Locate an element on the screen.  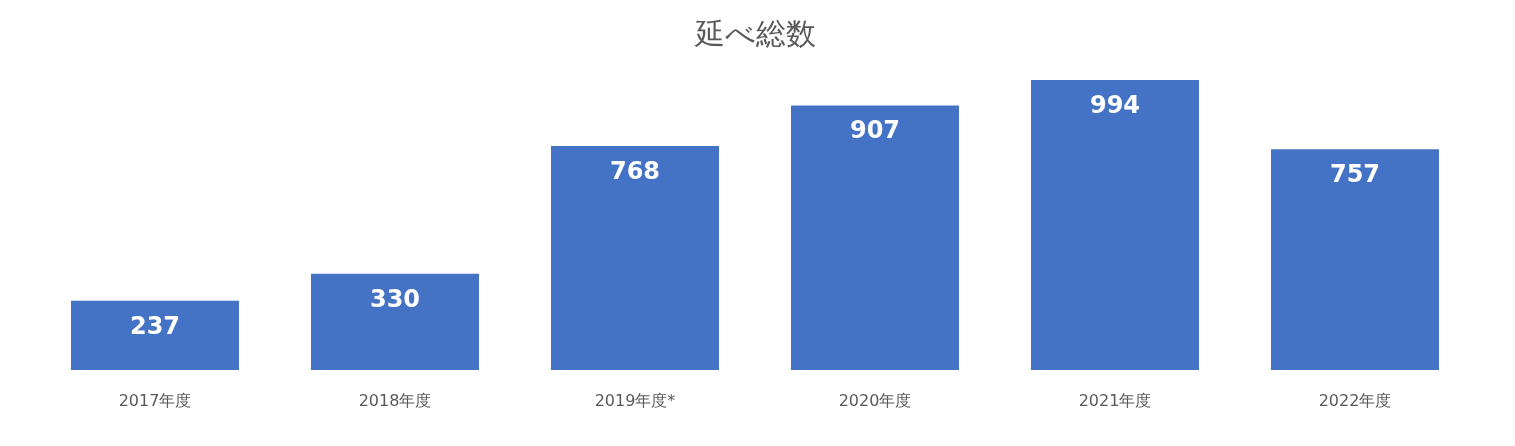
data-label: 330 is located at coordinates (395, 298).